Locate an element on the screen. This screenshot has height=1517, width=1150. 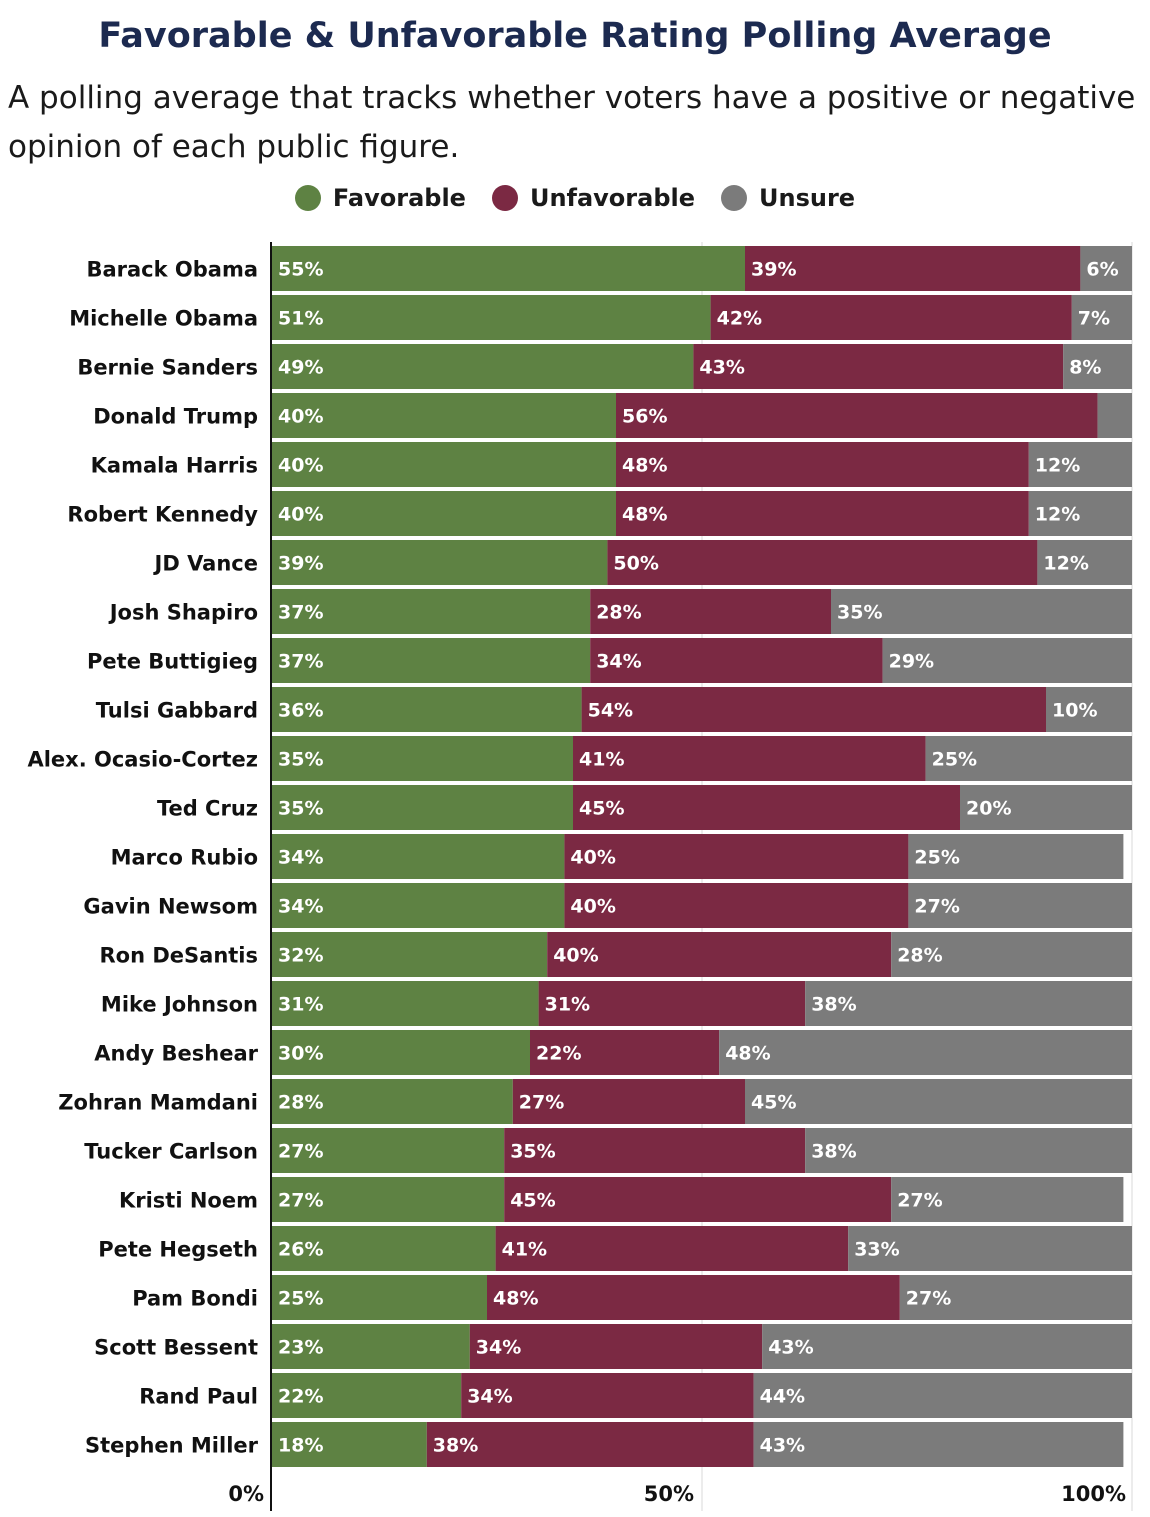
legend-item-favorable: Favorable is located at coordinates (380, 198).